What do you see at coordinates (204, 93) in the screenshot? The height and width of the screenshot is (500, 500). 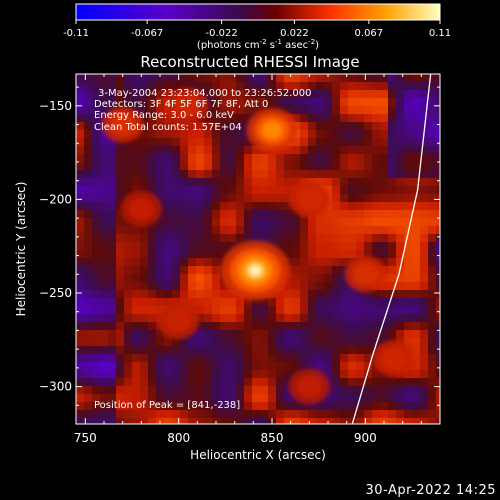 I see `info-time-range: 3-May-2004 23:23:04.000 to 23:26:52.000` at bounding box center [204, 93].